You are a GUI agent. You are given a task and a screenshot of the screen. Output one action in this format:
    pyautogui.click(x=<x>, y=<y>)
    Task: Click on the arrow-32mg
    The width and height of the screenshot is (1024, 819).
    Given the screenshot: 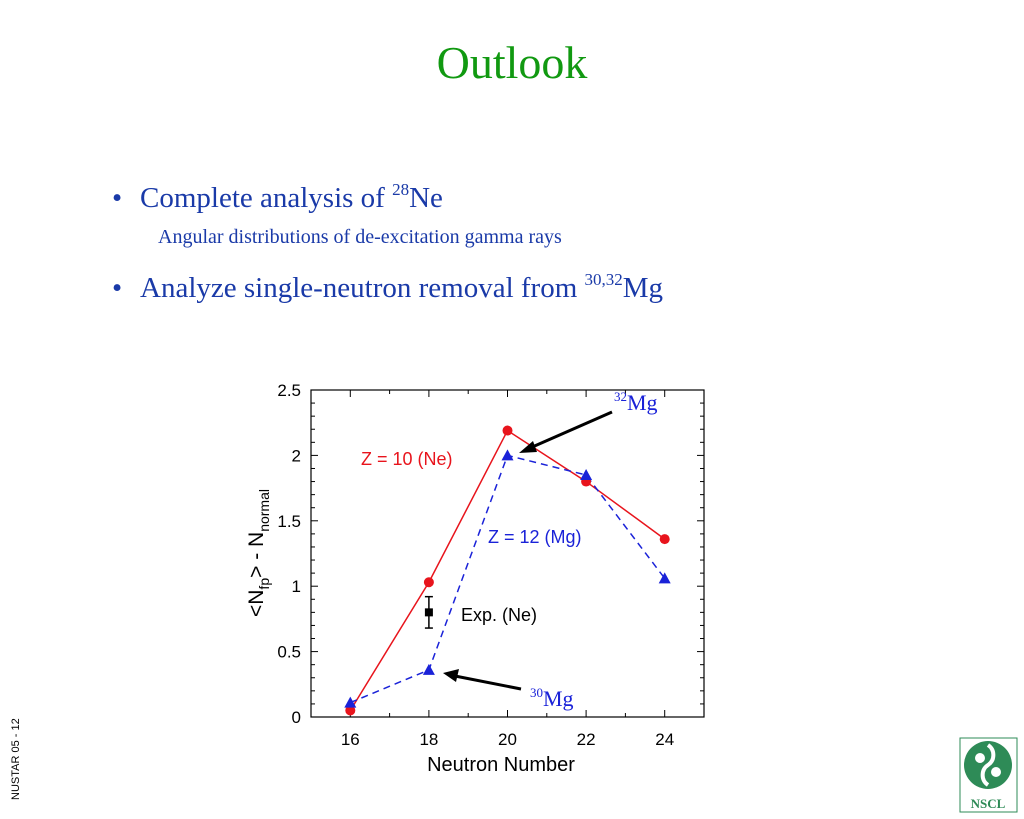 What is the action you would take?
    pyautogui.click(x=566, y=431)
    